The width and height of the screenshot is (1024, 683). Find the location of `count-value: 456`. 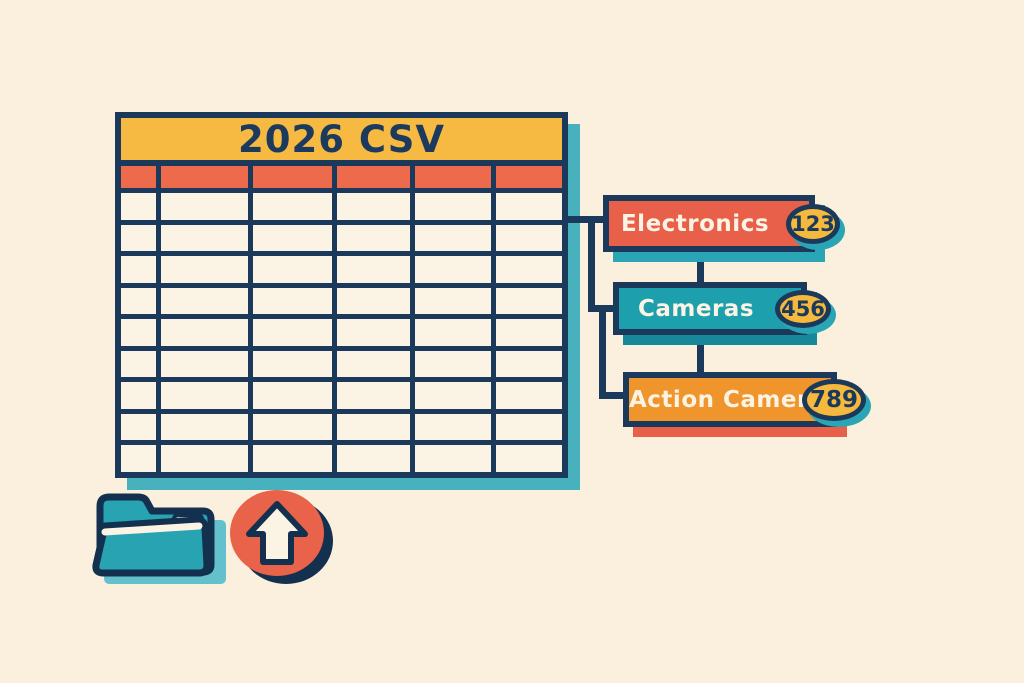

count-value: 456 is located at coordinates (803, 308).